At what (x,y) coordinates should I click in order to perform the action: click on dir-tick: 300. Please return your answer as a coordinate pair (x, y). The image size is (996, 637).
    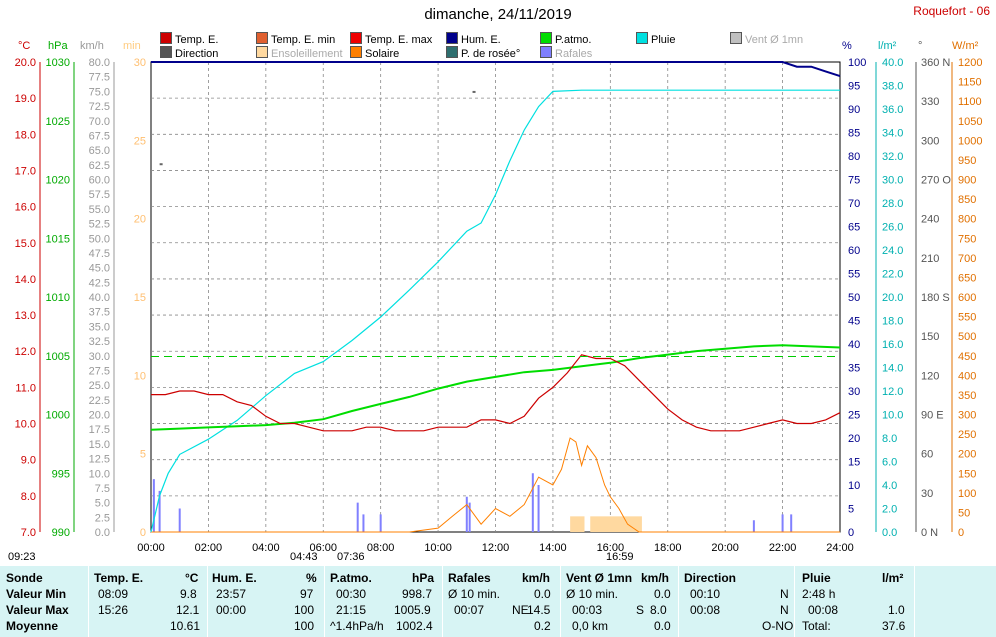
    Looking at the image, I should click on (930, 141).